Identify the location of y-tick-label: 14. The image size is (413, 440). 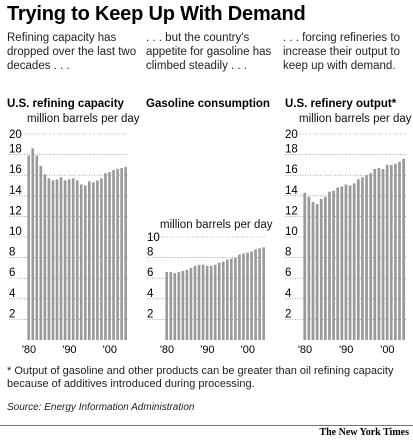
(291, 191).